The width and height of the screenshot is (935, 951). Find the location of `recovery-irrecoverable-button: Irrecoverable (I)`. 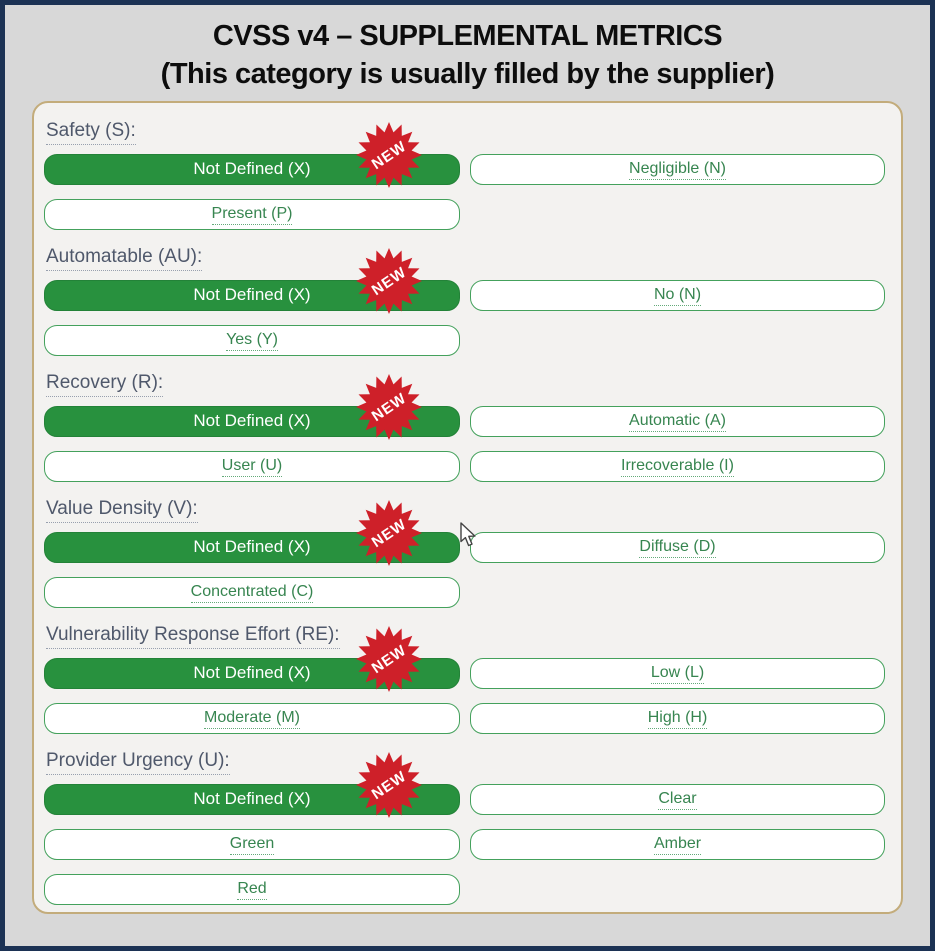

recovery-irrecoverable-button: Irrecoverable (I) is located at coordinates (677, 466).